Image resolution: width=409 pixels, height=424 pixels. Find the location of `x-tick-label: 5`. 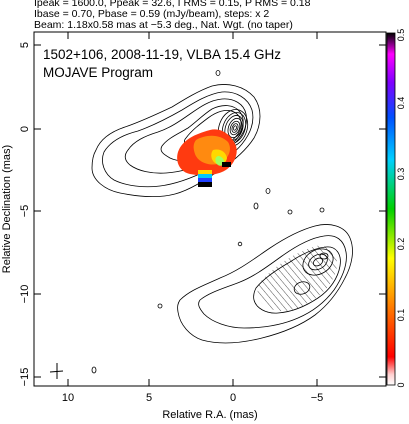

x-tick-label: 5 is located at coordinates (149, 398).